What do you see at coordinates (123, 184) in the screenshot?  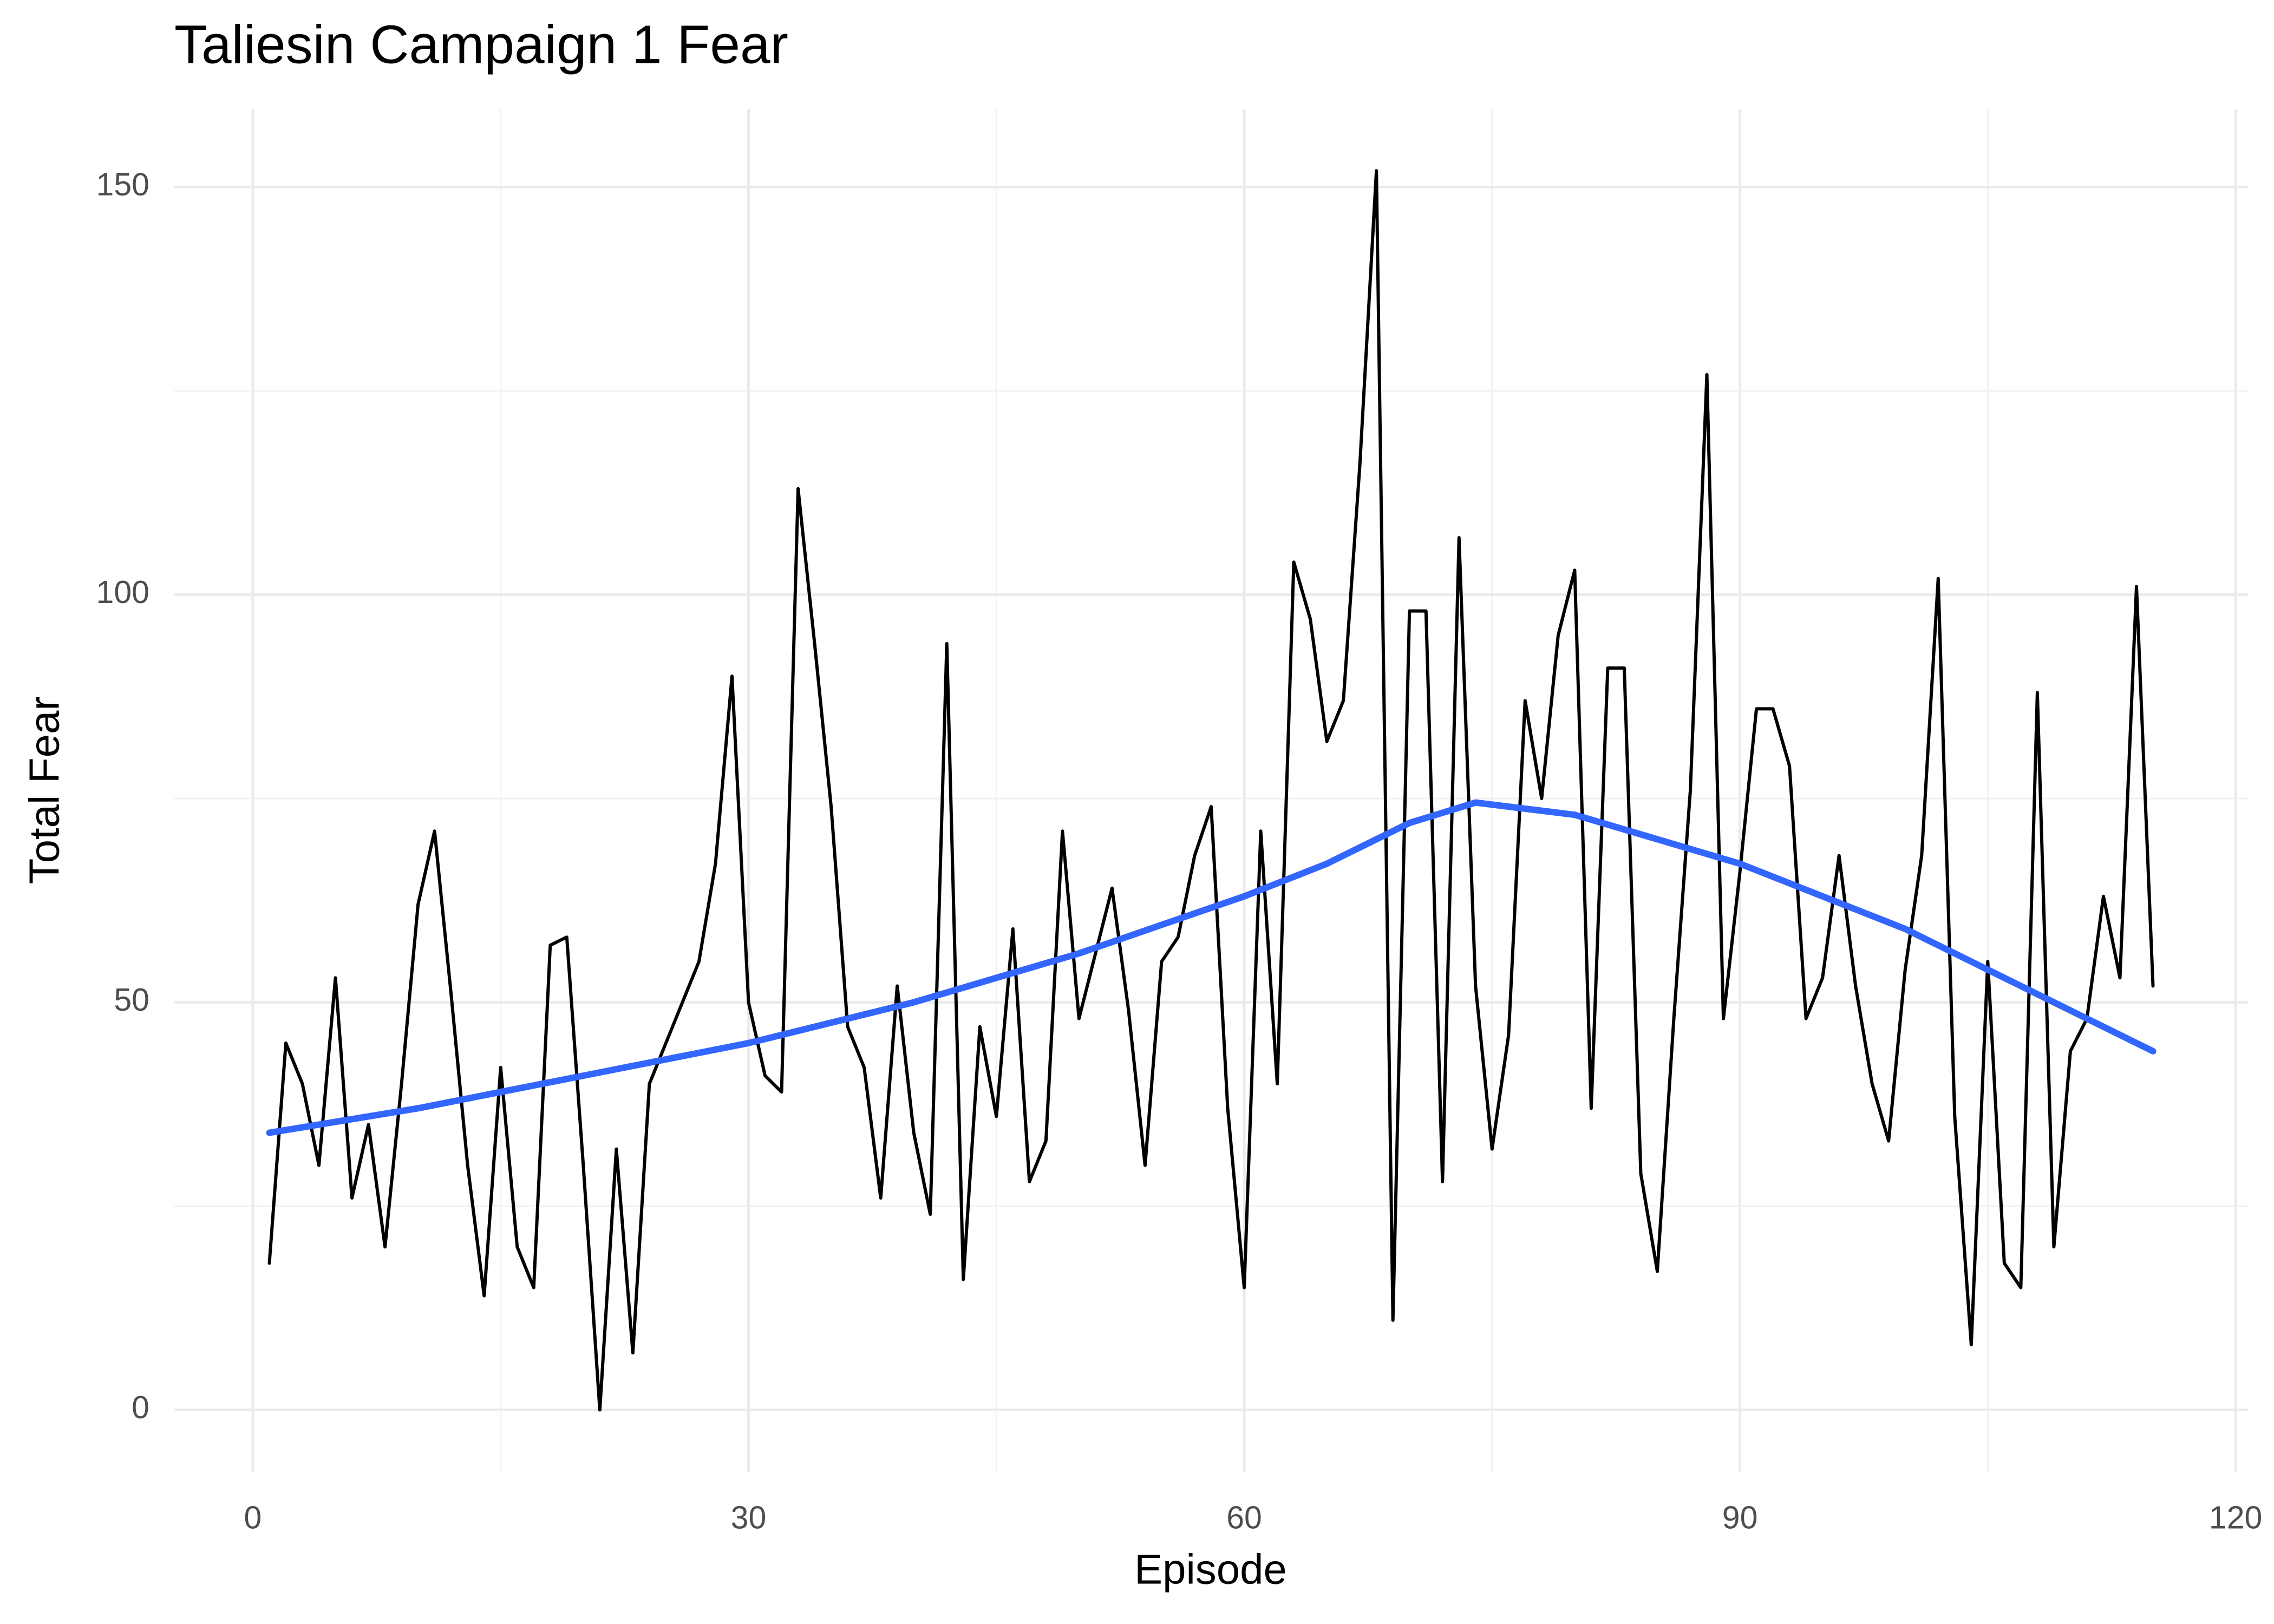 I see `y-tick-label: 150` at bounding box center [123, 184].